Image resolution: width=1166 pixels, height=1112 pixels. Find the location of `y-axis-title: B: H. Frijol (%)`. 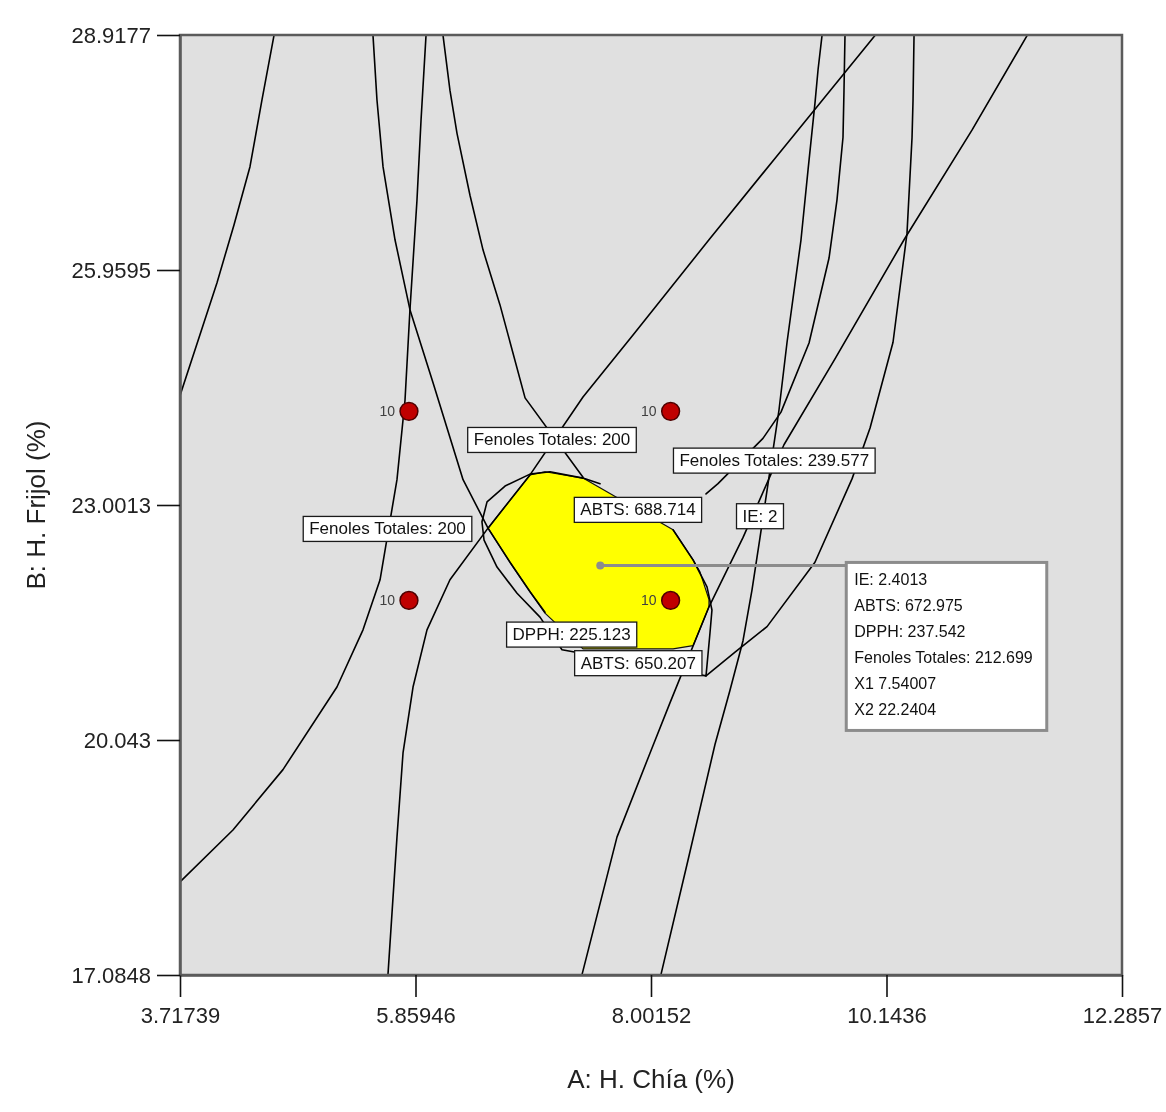

y-axis-title: B: H. Frijol (%) is located at coordinates (36, 505).